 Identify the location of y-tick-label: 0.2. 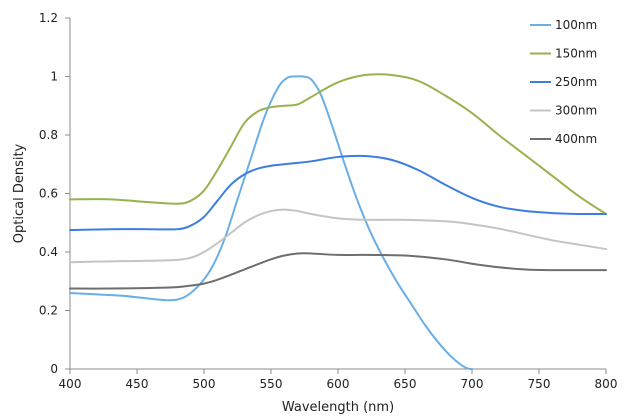
(48, 311).